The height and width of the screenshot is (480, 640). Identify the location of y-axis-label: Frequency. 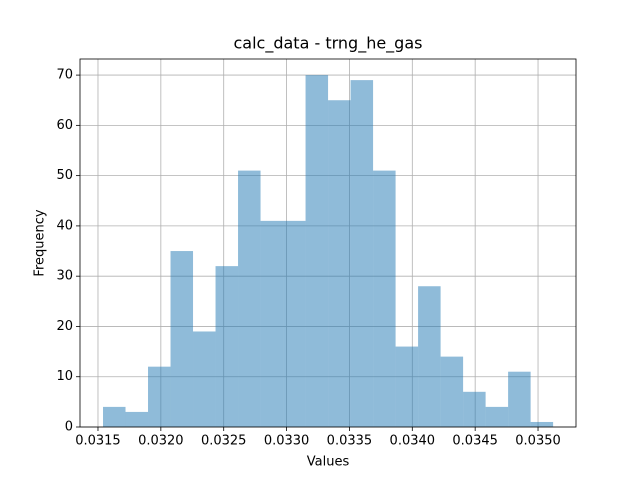
(40, 242).